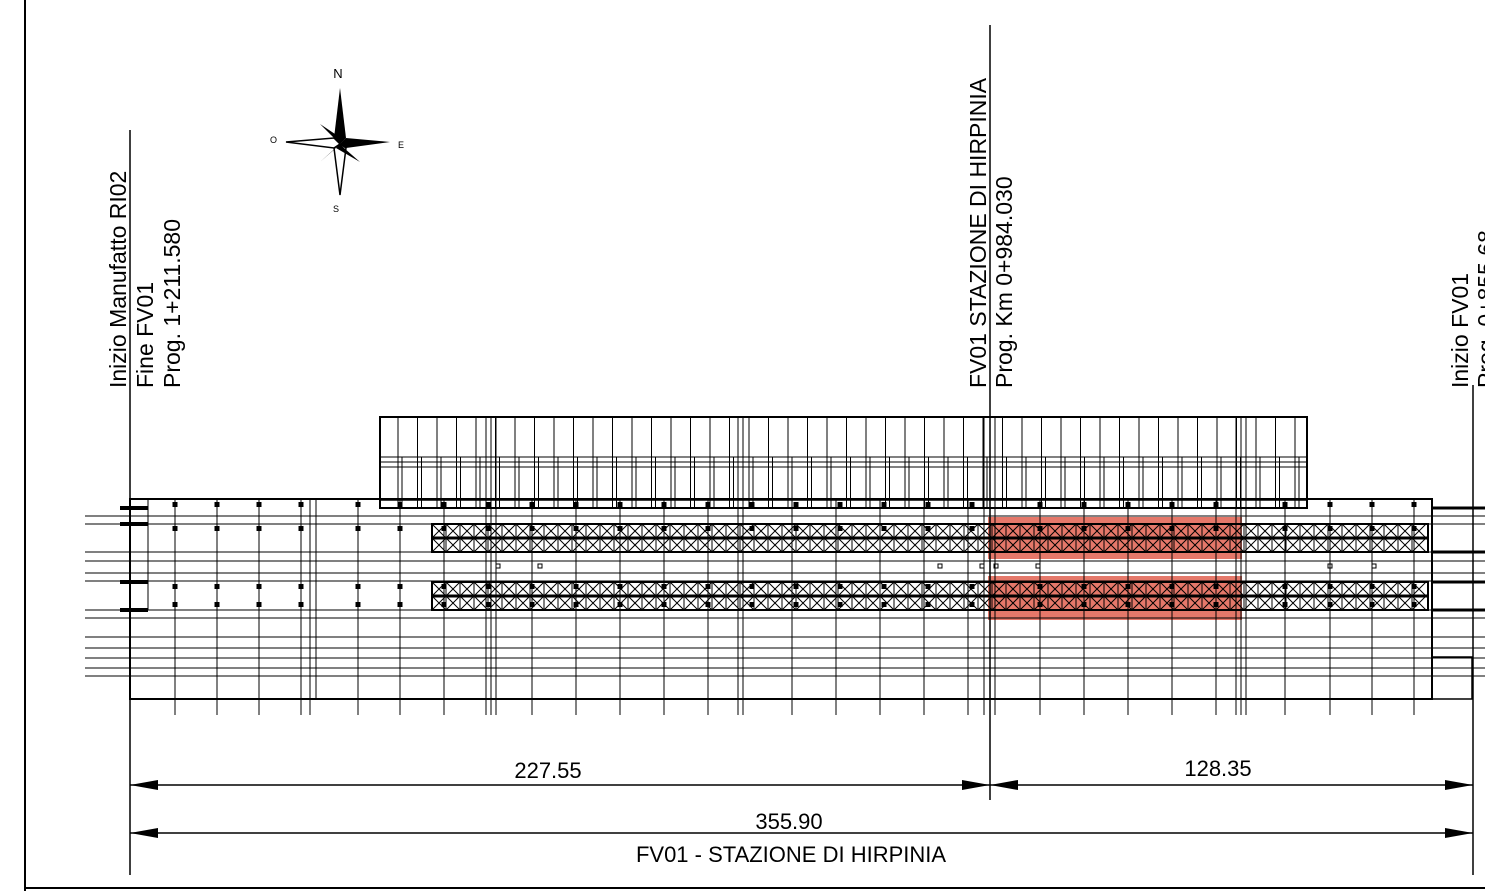 The width and height of the screenshot is (1485, 891). What do you see at coordinates (794, 554) in the screenshot?
I see `support-posts` at bounding box center [794, 554].